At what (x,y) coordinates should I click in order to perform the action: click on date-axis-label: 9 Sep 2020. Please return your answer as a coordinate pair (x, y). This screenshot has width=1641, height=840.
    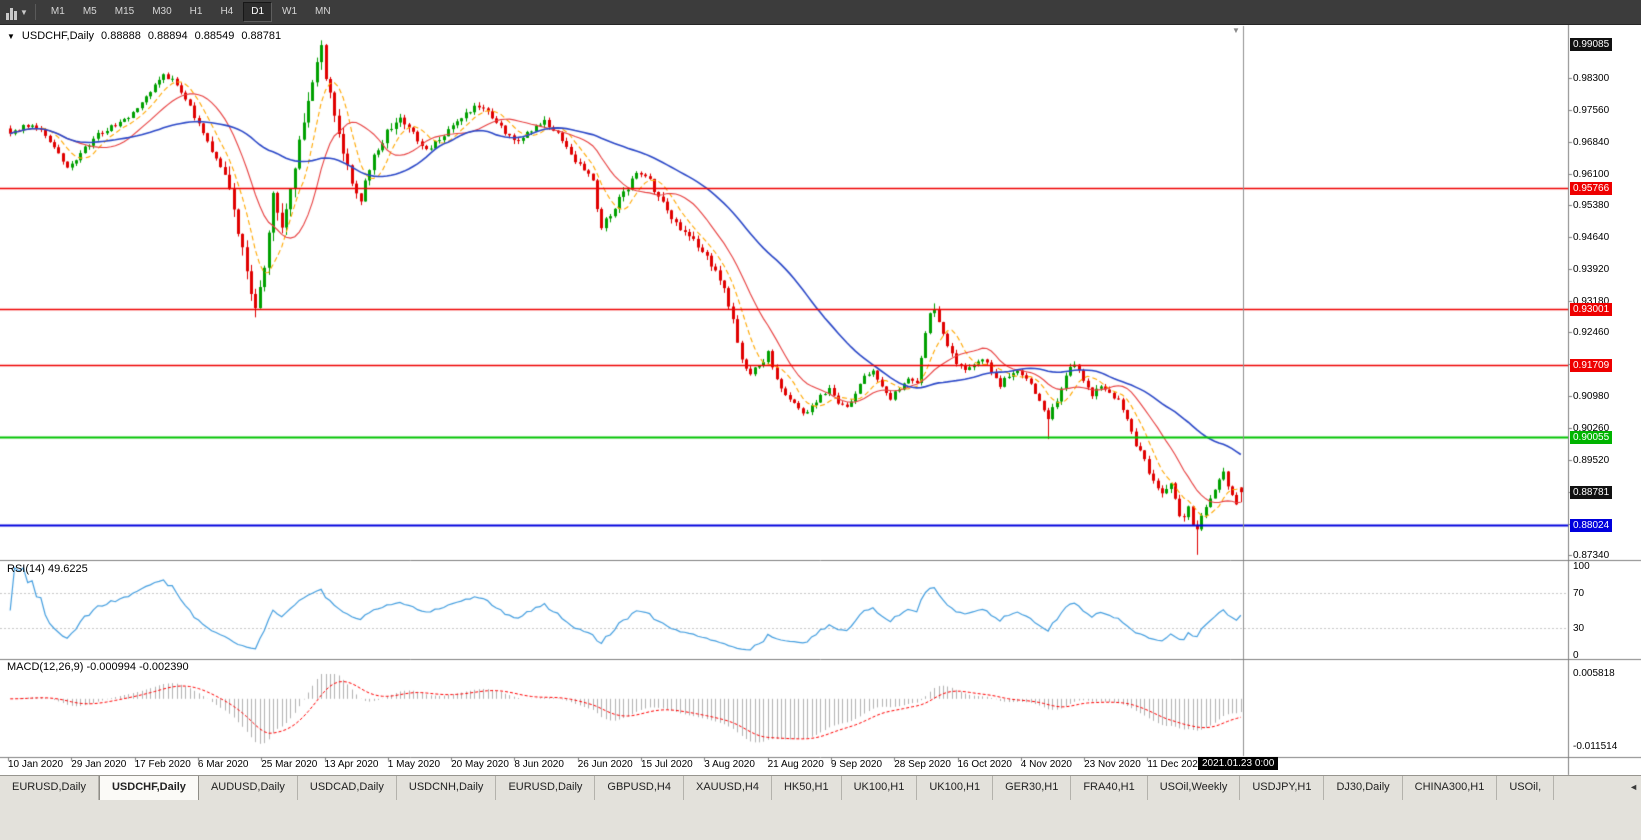
    Looking at the image, I should click on (856, 764).